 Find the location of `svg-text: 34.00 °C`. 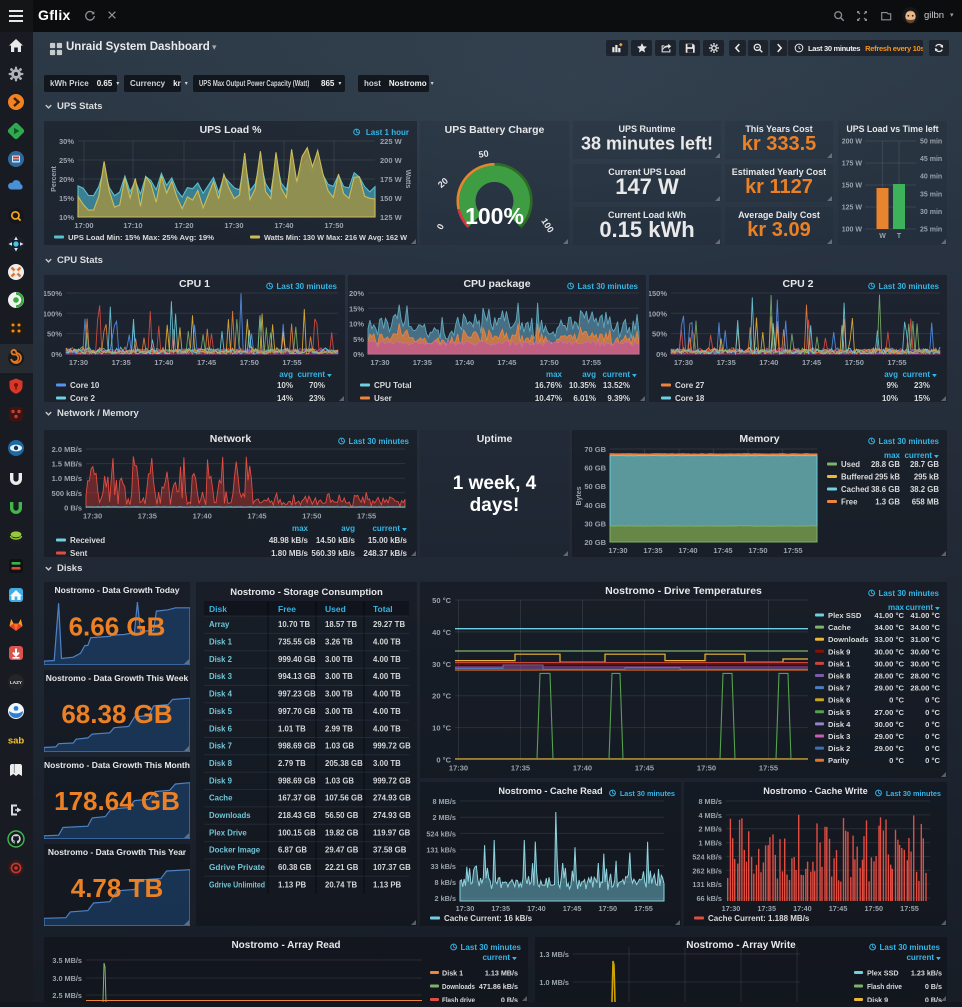

svg-text: 34.00 °C is located at coordinates (925, 627).